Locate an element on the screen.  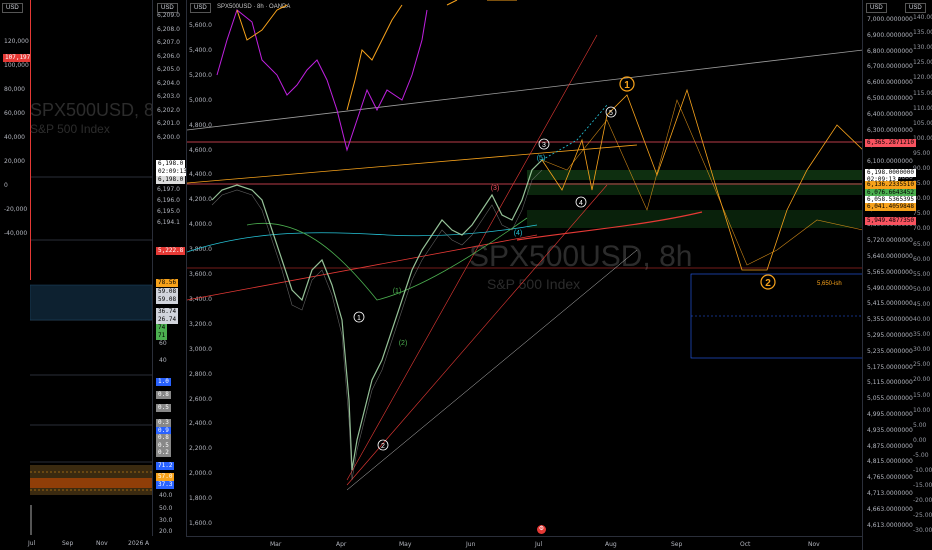
inner-scale-label: 5.00 is located at coordinates (920, 425).